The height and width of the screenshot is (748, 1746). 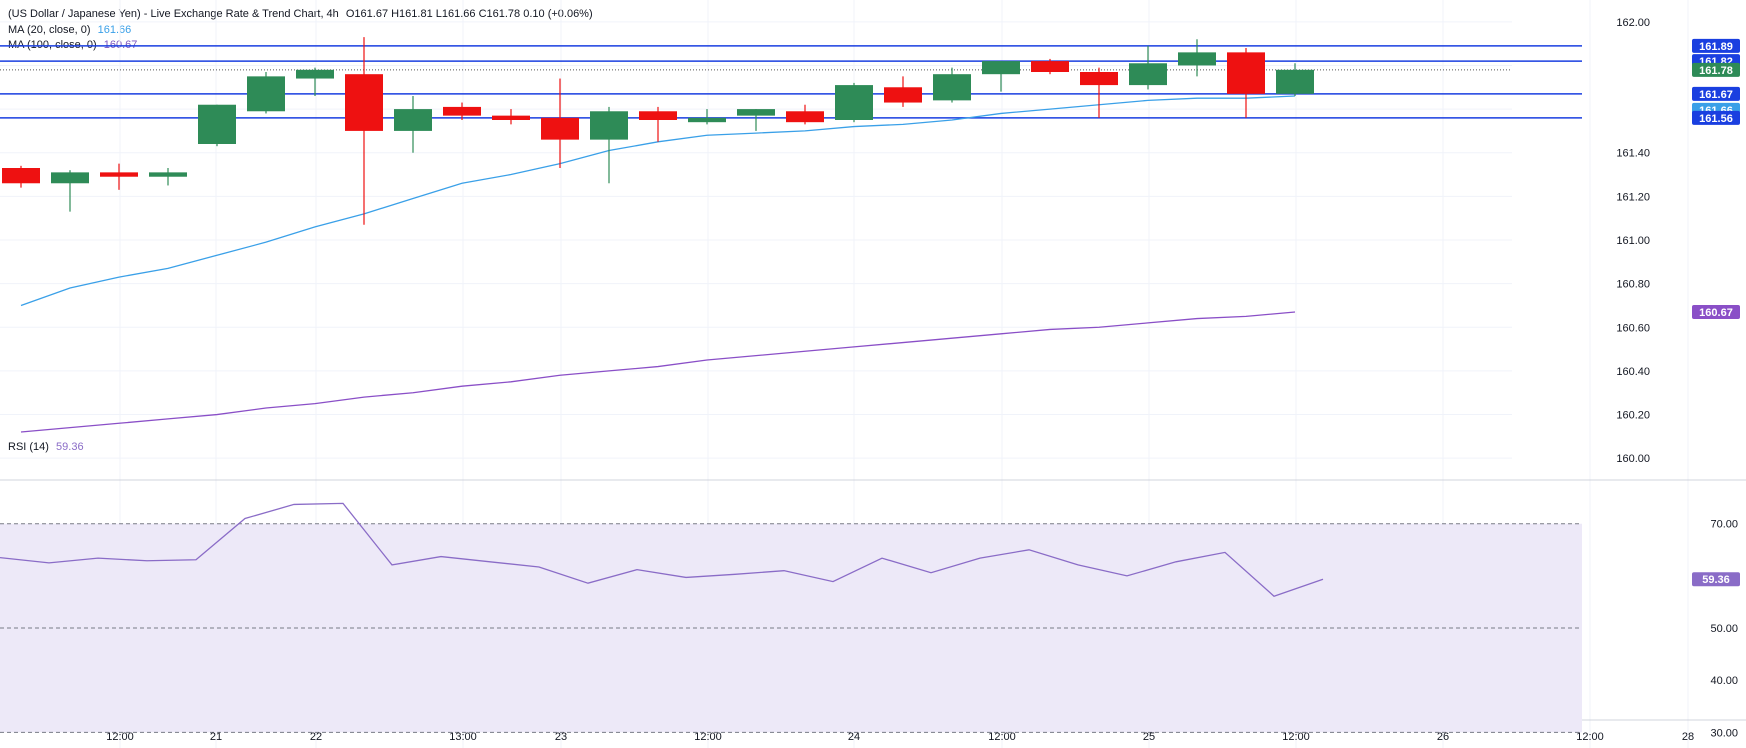 What do you see at coordinates (1633, 416) in the screenshot?
I see `y-tick-label: 160.20` at bounding box center [1633, 416].